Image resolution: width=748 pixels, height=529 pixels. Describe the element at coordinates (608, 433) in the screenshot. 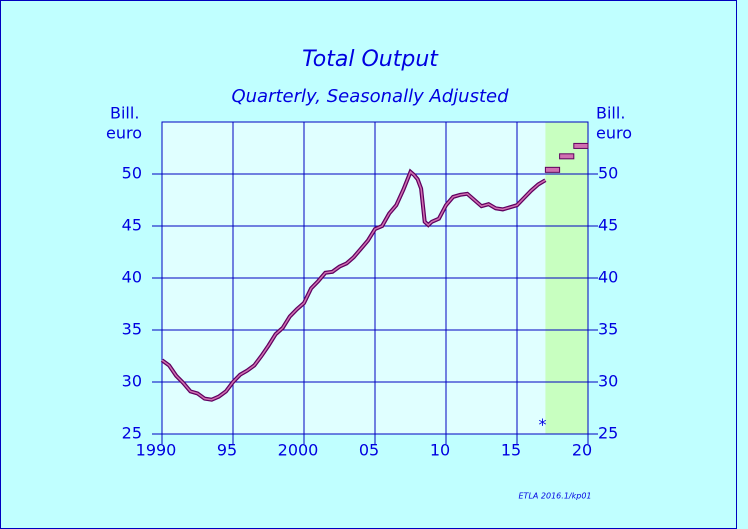

I see `y2-tick-label: 25` at that location.